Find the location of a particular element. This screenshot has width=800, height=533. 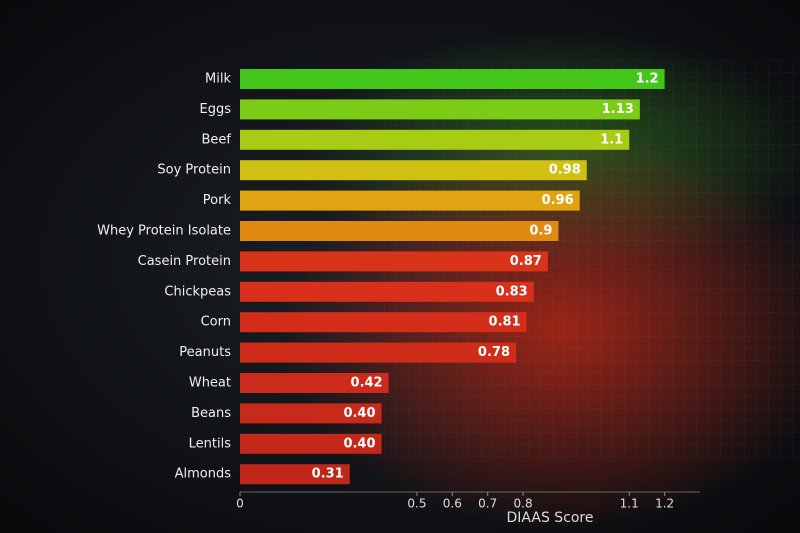

category-label: Beans is located at coordinates (211, 413).